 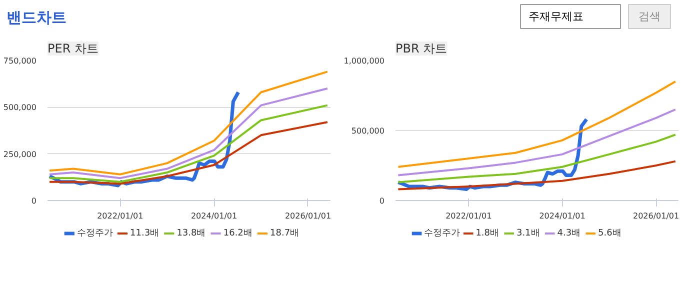 What do you see at coordinates (36, 17) in the screenshot?
I see `text: 밴드차트` at bounding box center [36, 17].